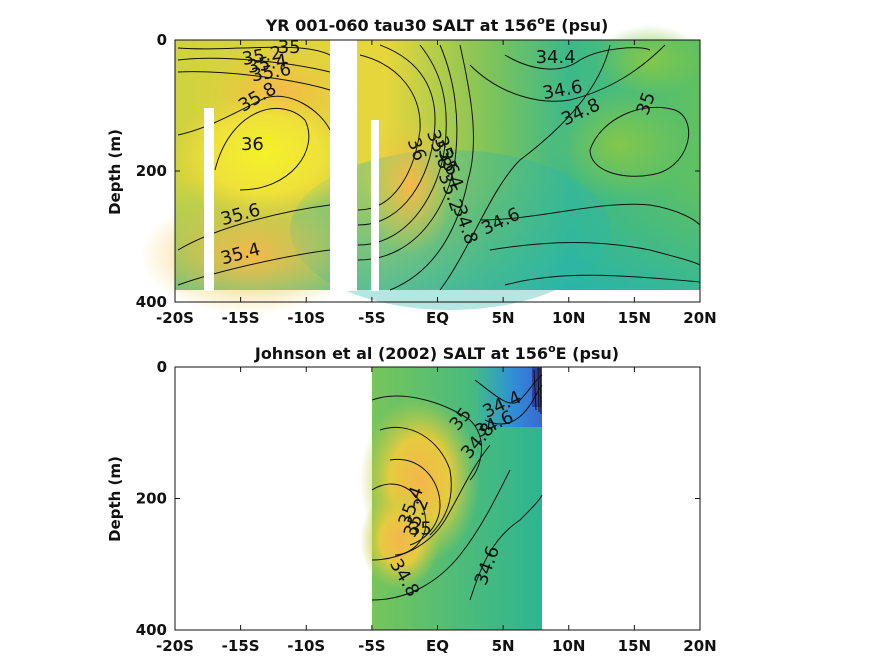 Image resolution: width=875 pixels, height=656 pixels. I want to click on panel-2-contours, so click(457, 484).